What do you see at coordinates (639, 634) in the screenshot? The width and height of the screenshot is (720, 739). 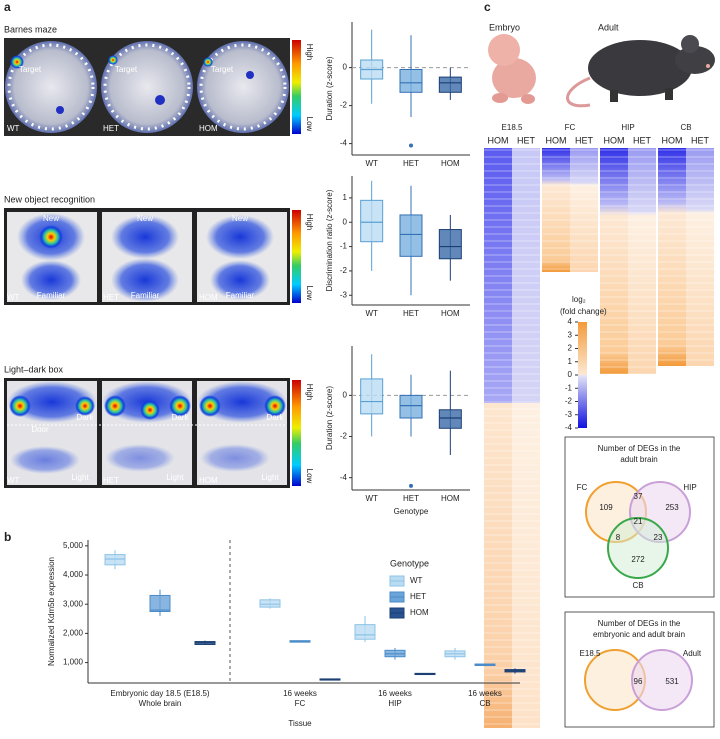 I see `venn-title: embryonic and adult brain` at bounding box center [639, 634].